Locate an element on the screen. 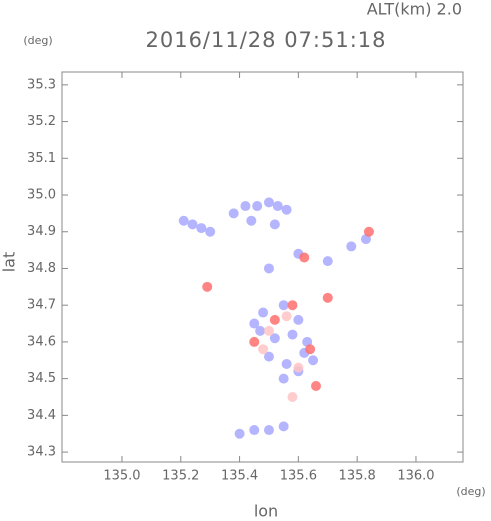 This screenshot has width=491, height=521. y-tick-label: 34.3 is located at coordinates (41, 452).